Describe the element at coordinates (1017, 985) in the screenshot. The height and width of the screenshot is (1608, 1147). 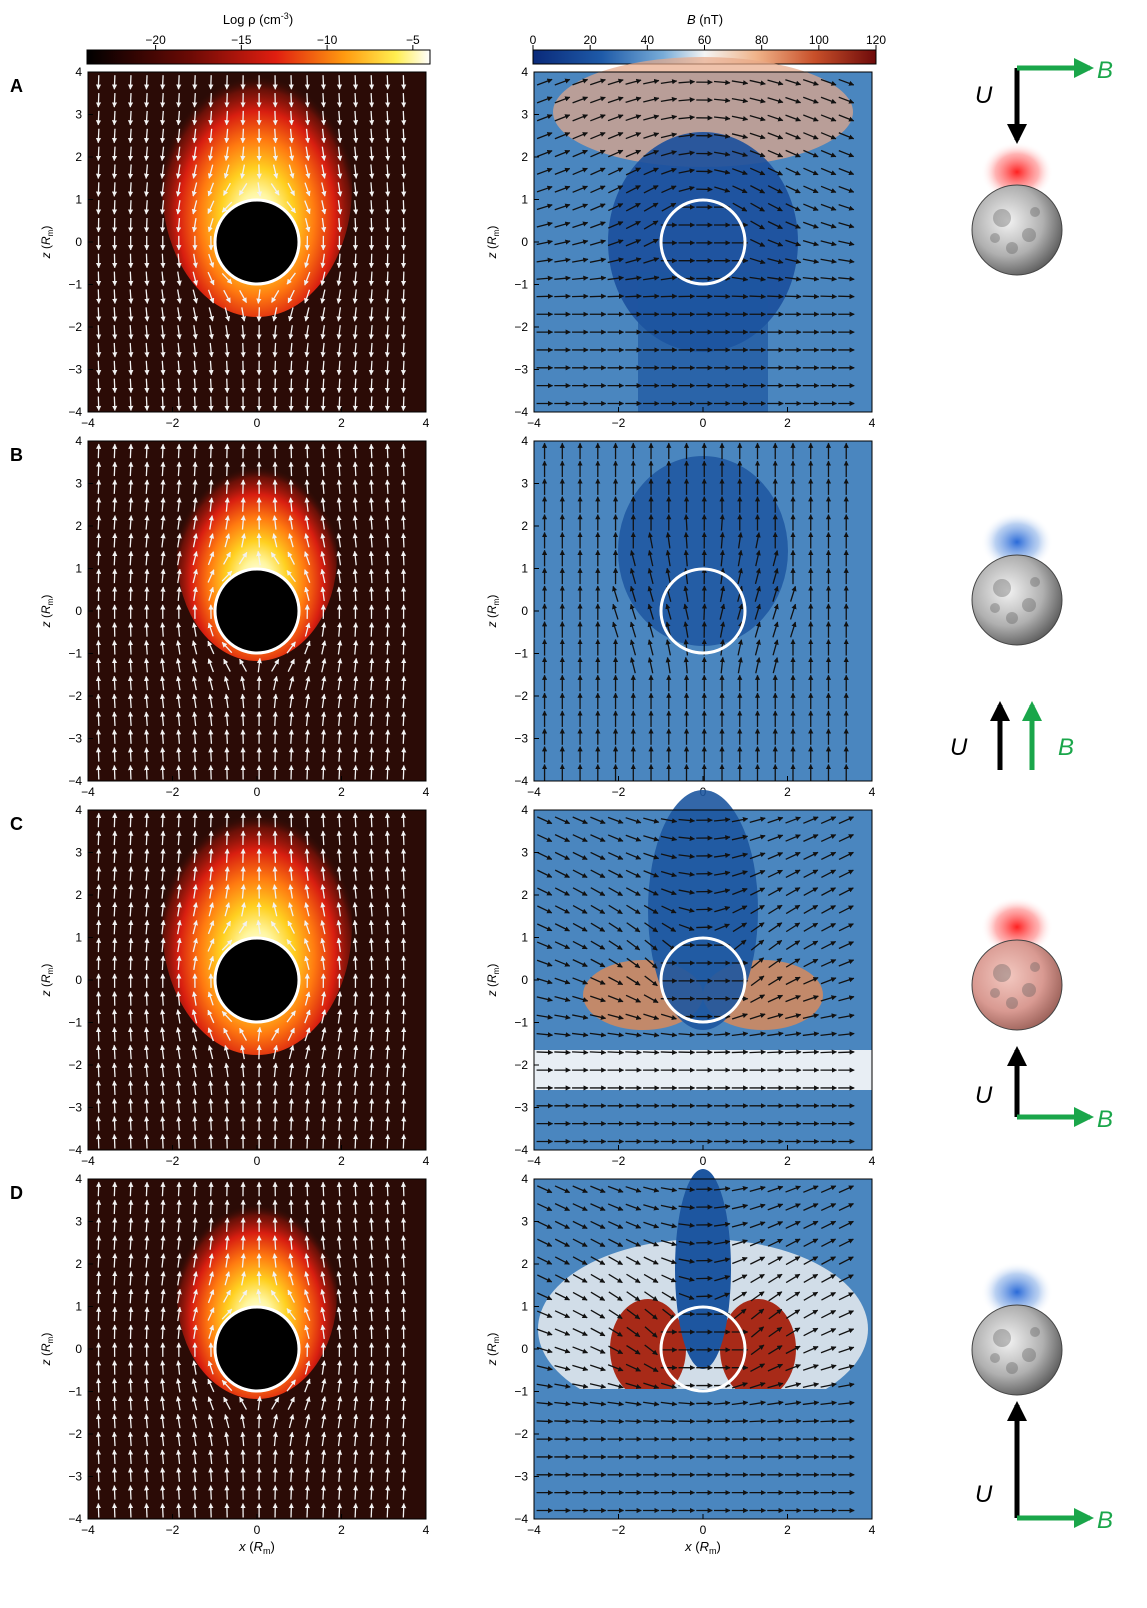
I see `moon-icon` at that location.